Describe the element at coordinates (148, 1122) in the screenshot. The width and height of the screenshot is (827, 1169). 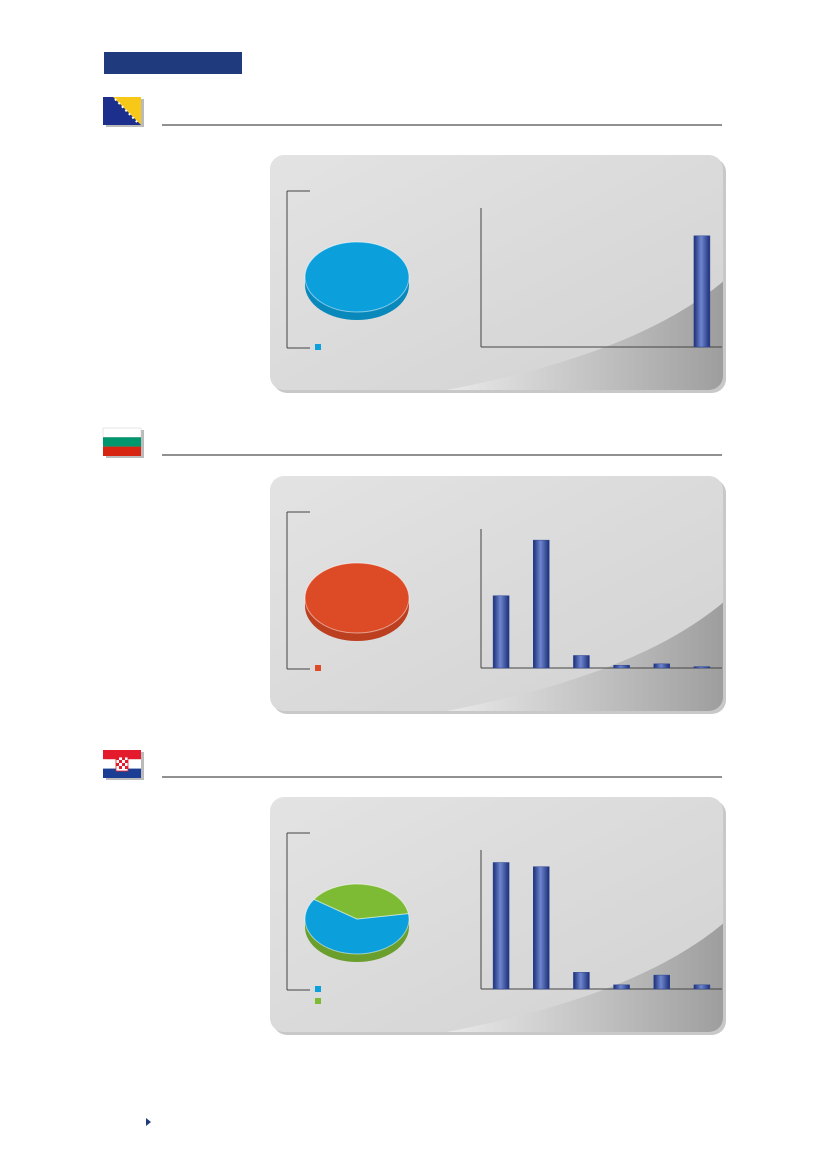
I see `footer-marker` at that location.